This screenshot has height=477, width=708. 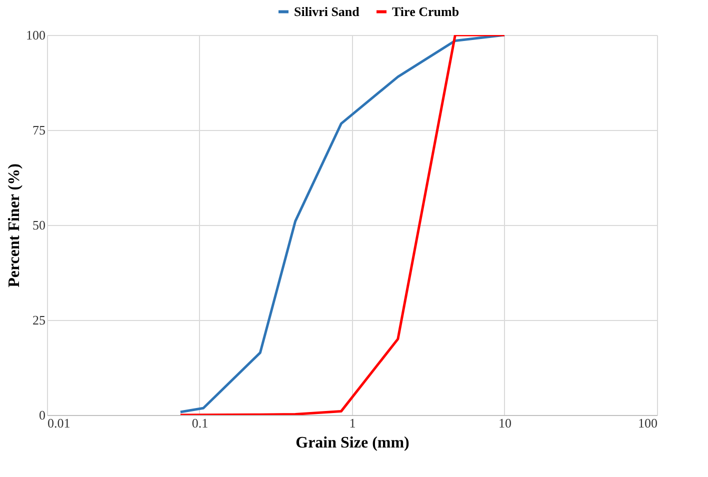 What do you see at coordinates (14, 226) in the screenshot?
I see `y-axis-title: Percent Finer (%)` at bounding box center [14, 226].